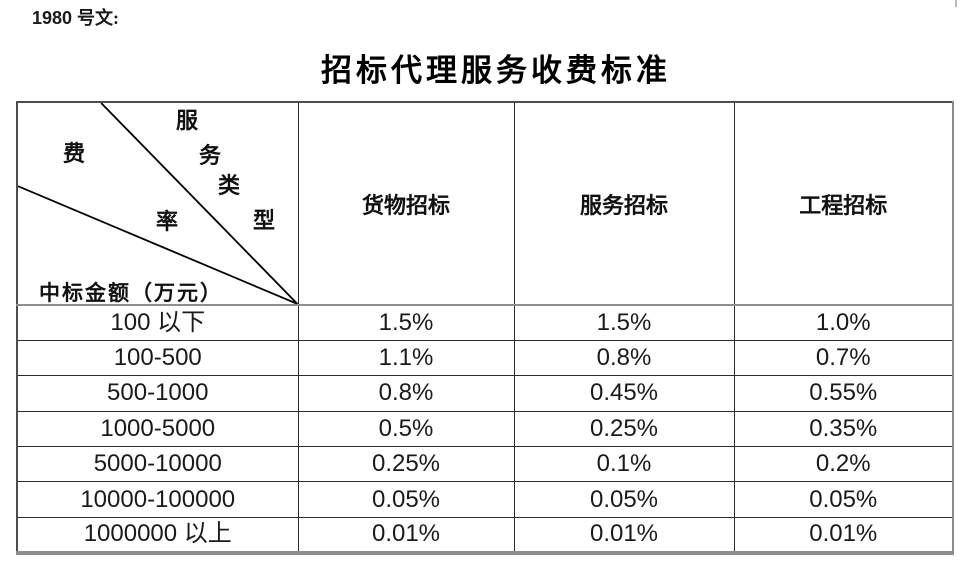  I want to click on amount-cell: 1000-5000, so click(157, 429).